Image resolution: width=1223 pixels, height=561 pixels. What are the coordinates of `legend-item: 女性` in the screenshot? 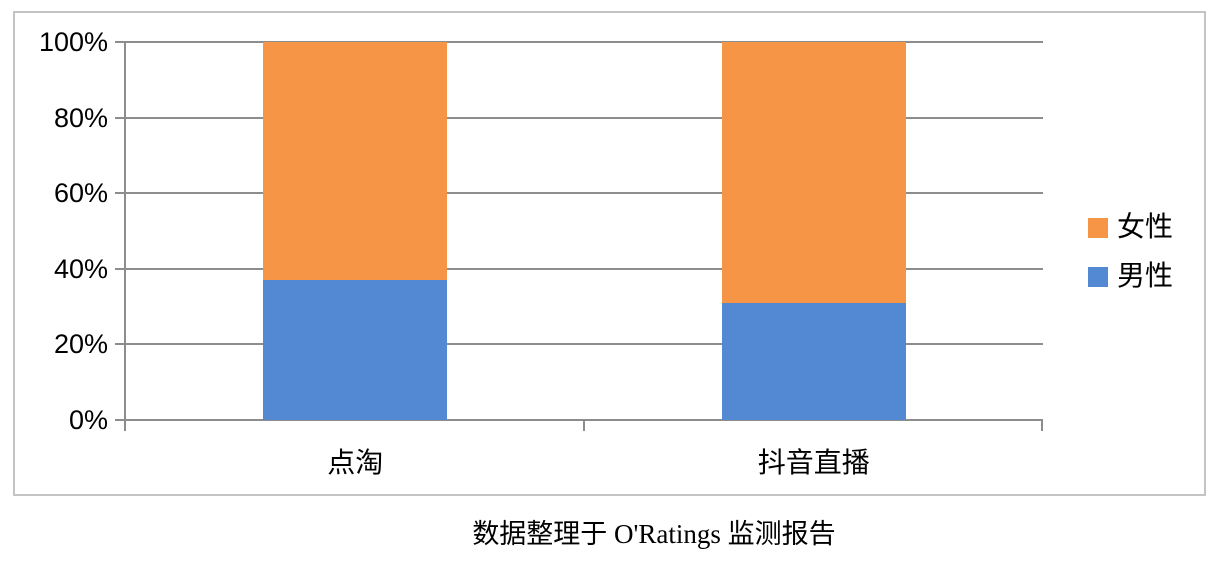 It's located at (1130, 228).